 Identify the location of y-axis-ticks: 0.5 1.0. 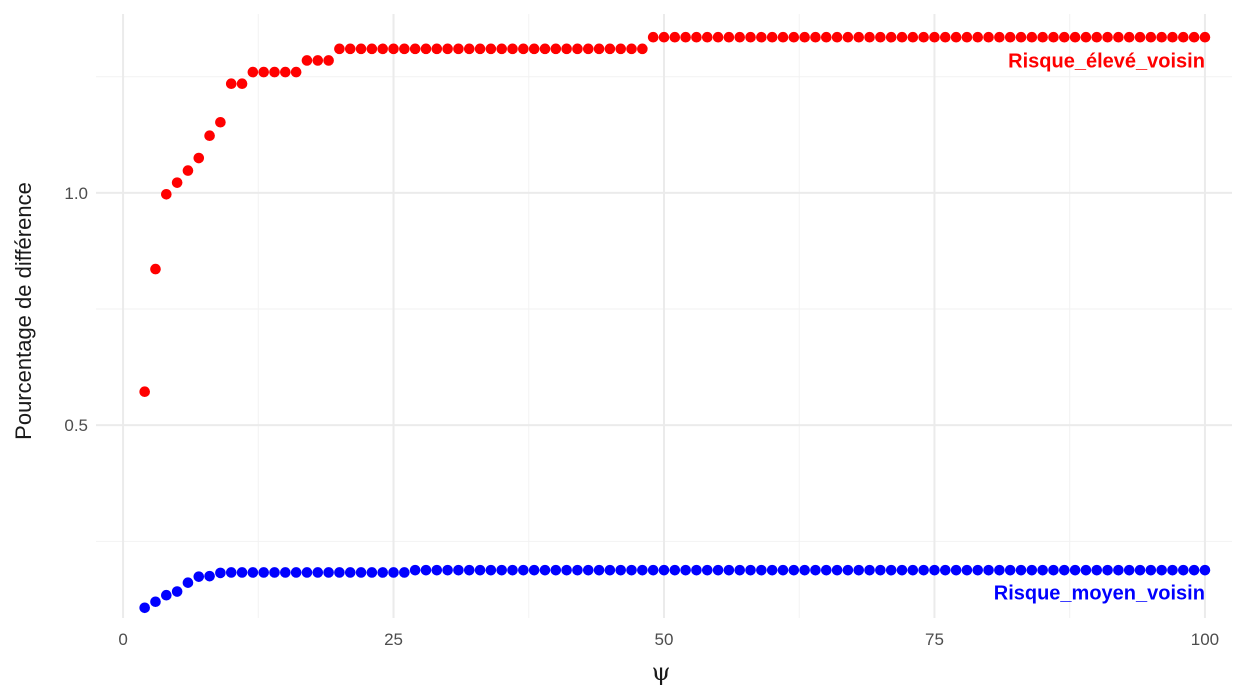
(76, 309).